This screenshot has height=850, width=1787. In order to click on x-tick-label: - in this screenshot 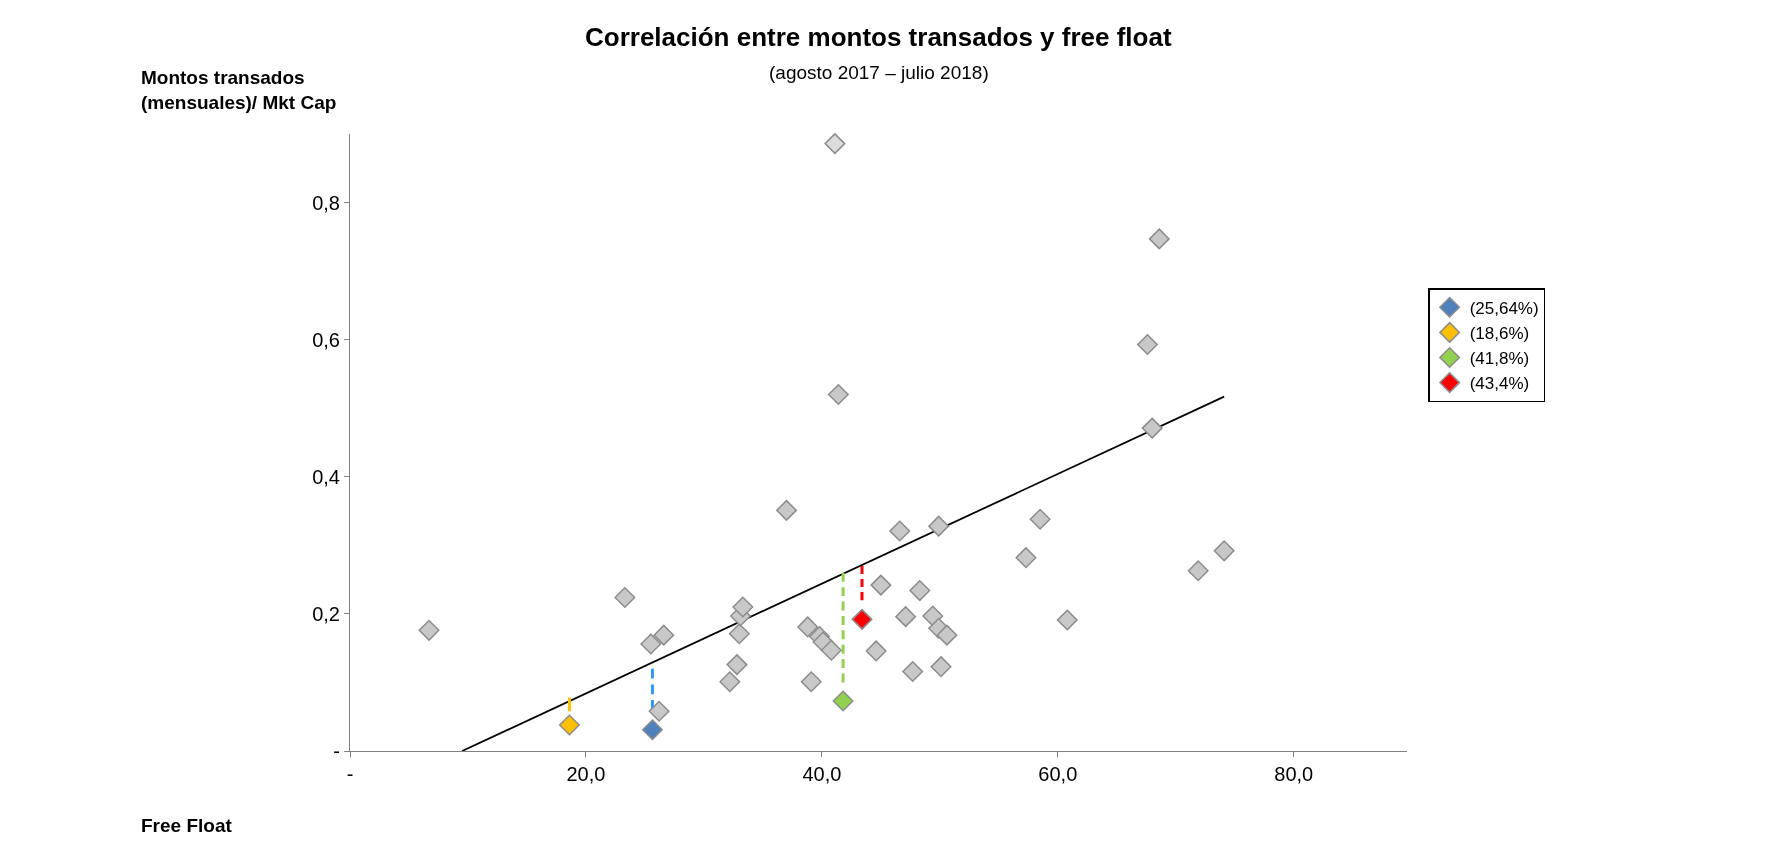, I will do `click(350, 774)`.